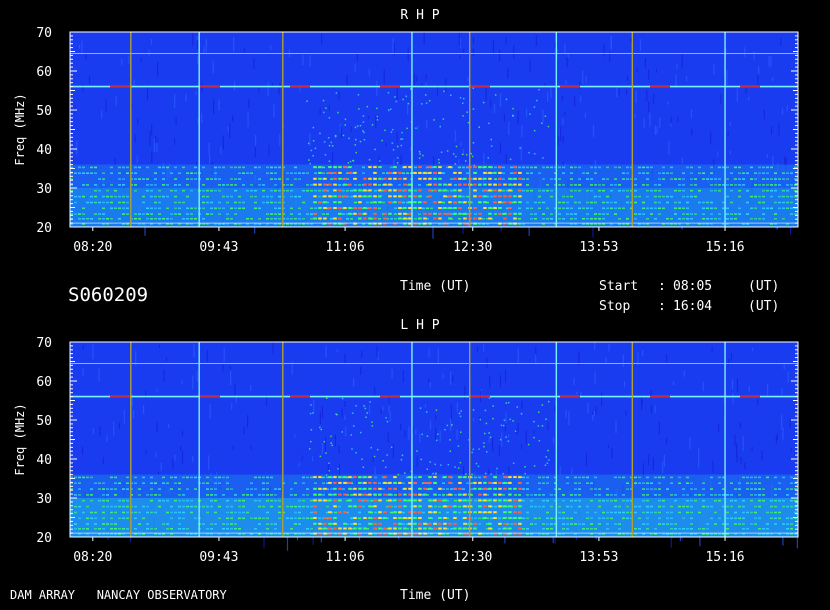  I want to click on time-axis-label-top: Time (UT), so click(435, 286).